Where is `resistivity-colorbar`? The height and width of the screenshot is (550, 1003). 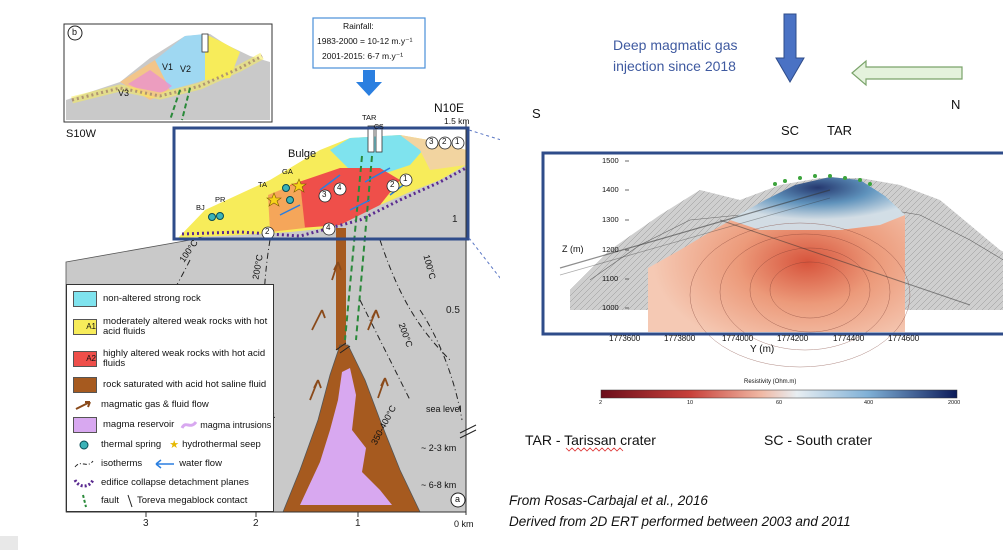 resistivity-colorbar is located at coordinates (779, 394).